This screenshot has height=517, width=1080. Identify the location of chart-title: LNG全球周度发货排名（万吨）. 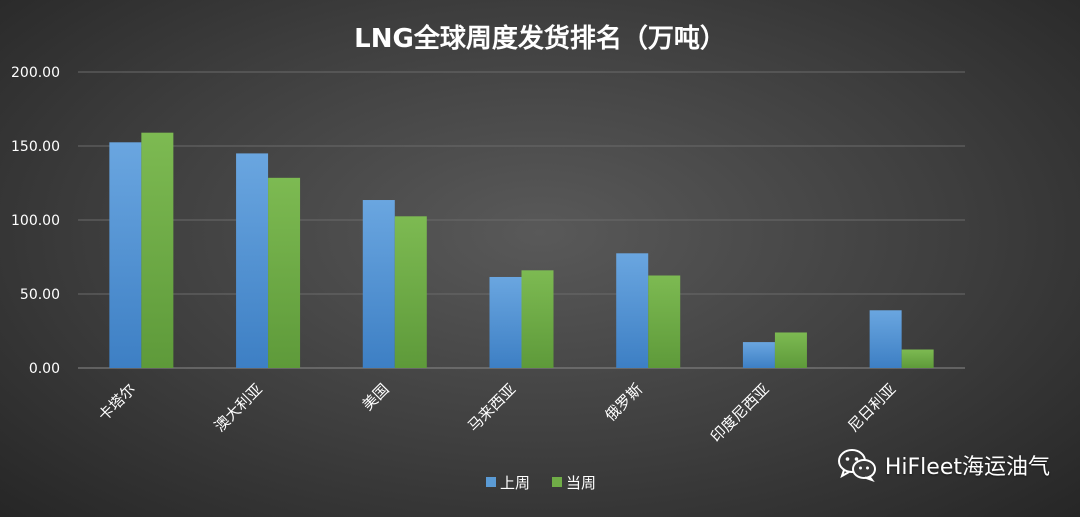
(540, 38).